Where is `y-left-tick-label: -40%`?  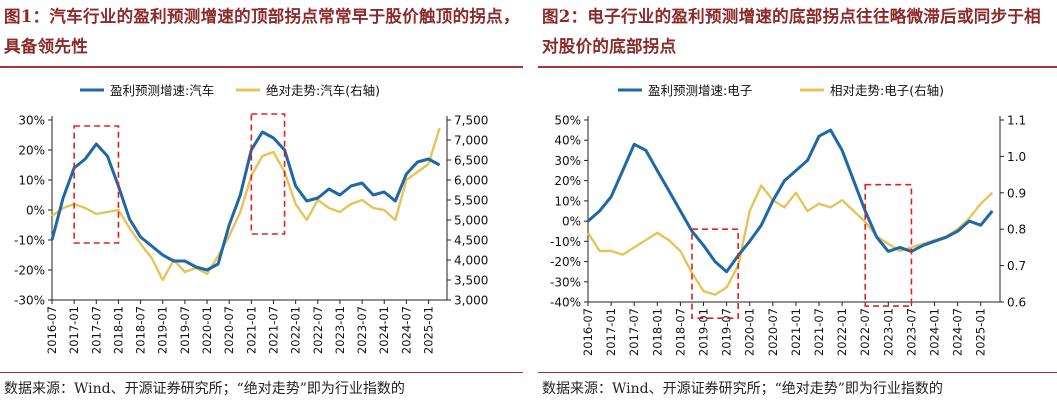 y-left-tick-label: -40% is located at coordinates (565, 303).